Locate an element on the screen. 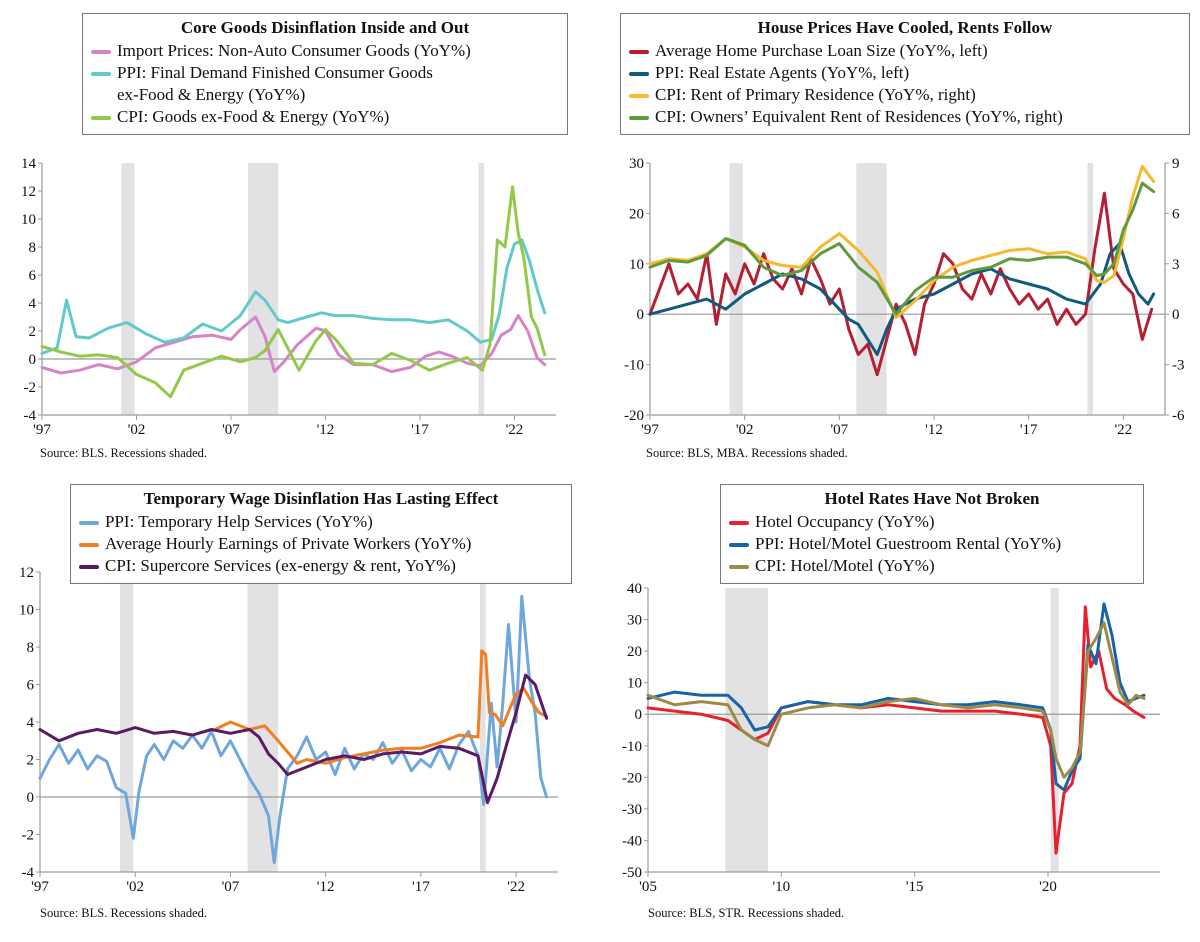  legend-item: PPI: Real Estate Agents (YoY%, left) is located at coordinates (905, 73).